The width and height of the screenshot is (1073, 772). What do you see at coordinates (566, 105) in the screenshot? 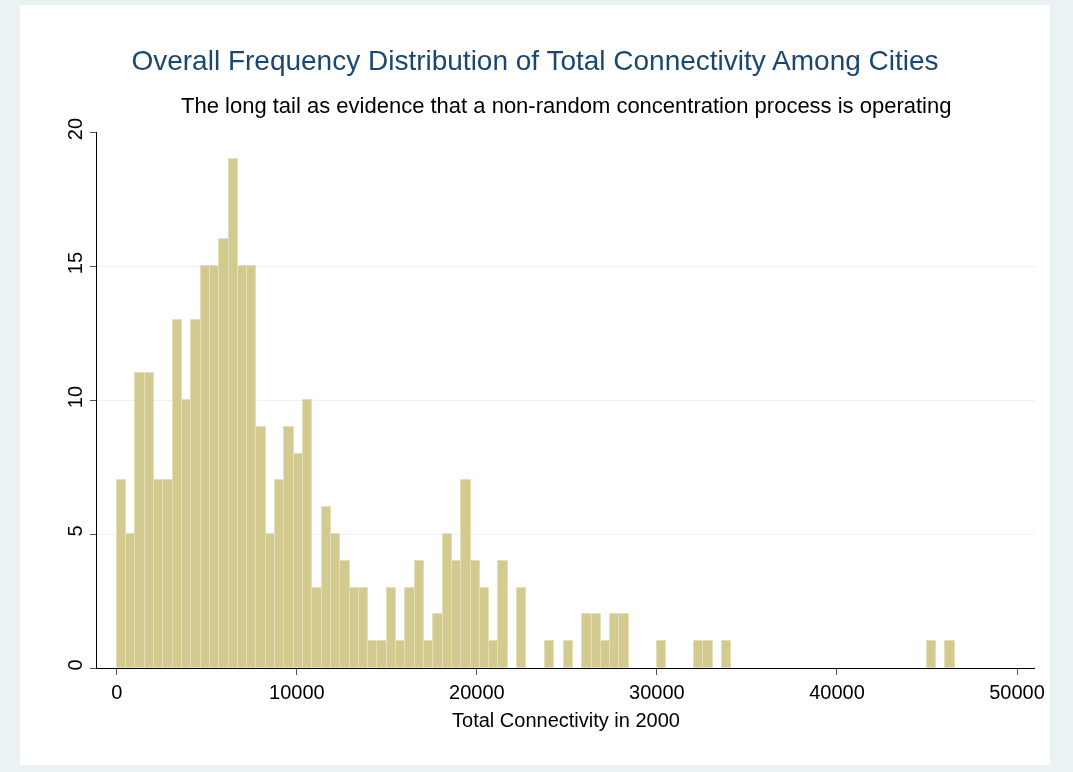
I see `chart-subtitle: The long tail as evidence that a non-random concentration process is operating` at bounding box center [566, 105].